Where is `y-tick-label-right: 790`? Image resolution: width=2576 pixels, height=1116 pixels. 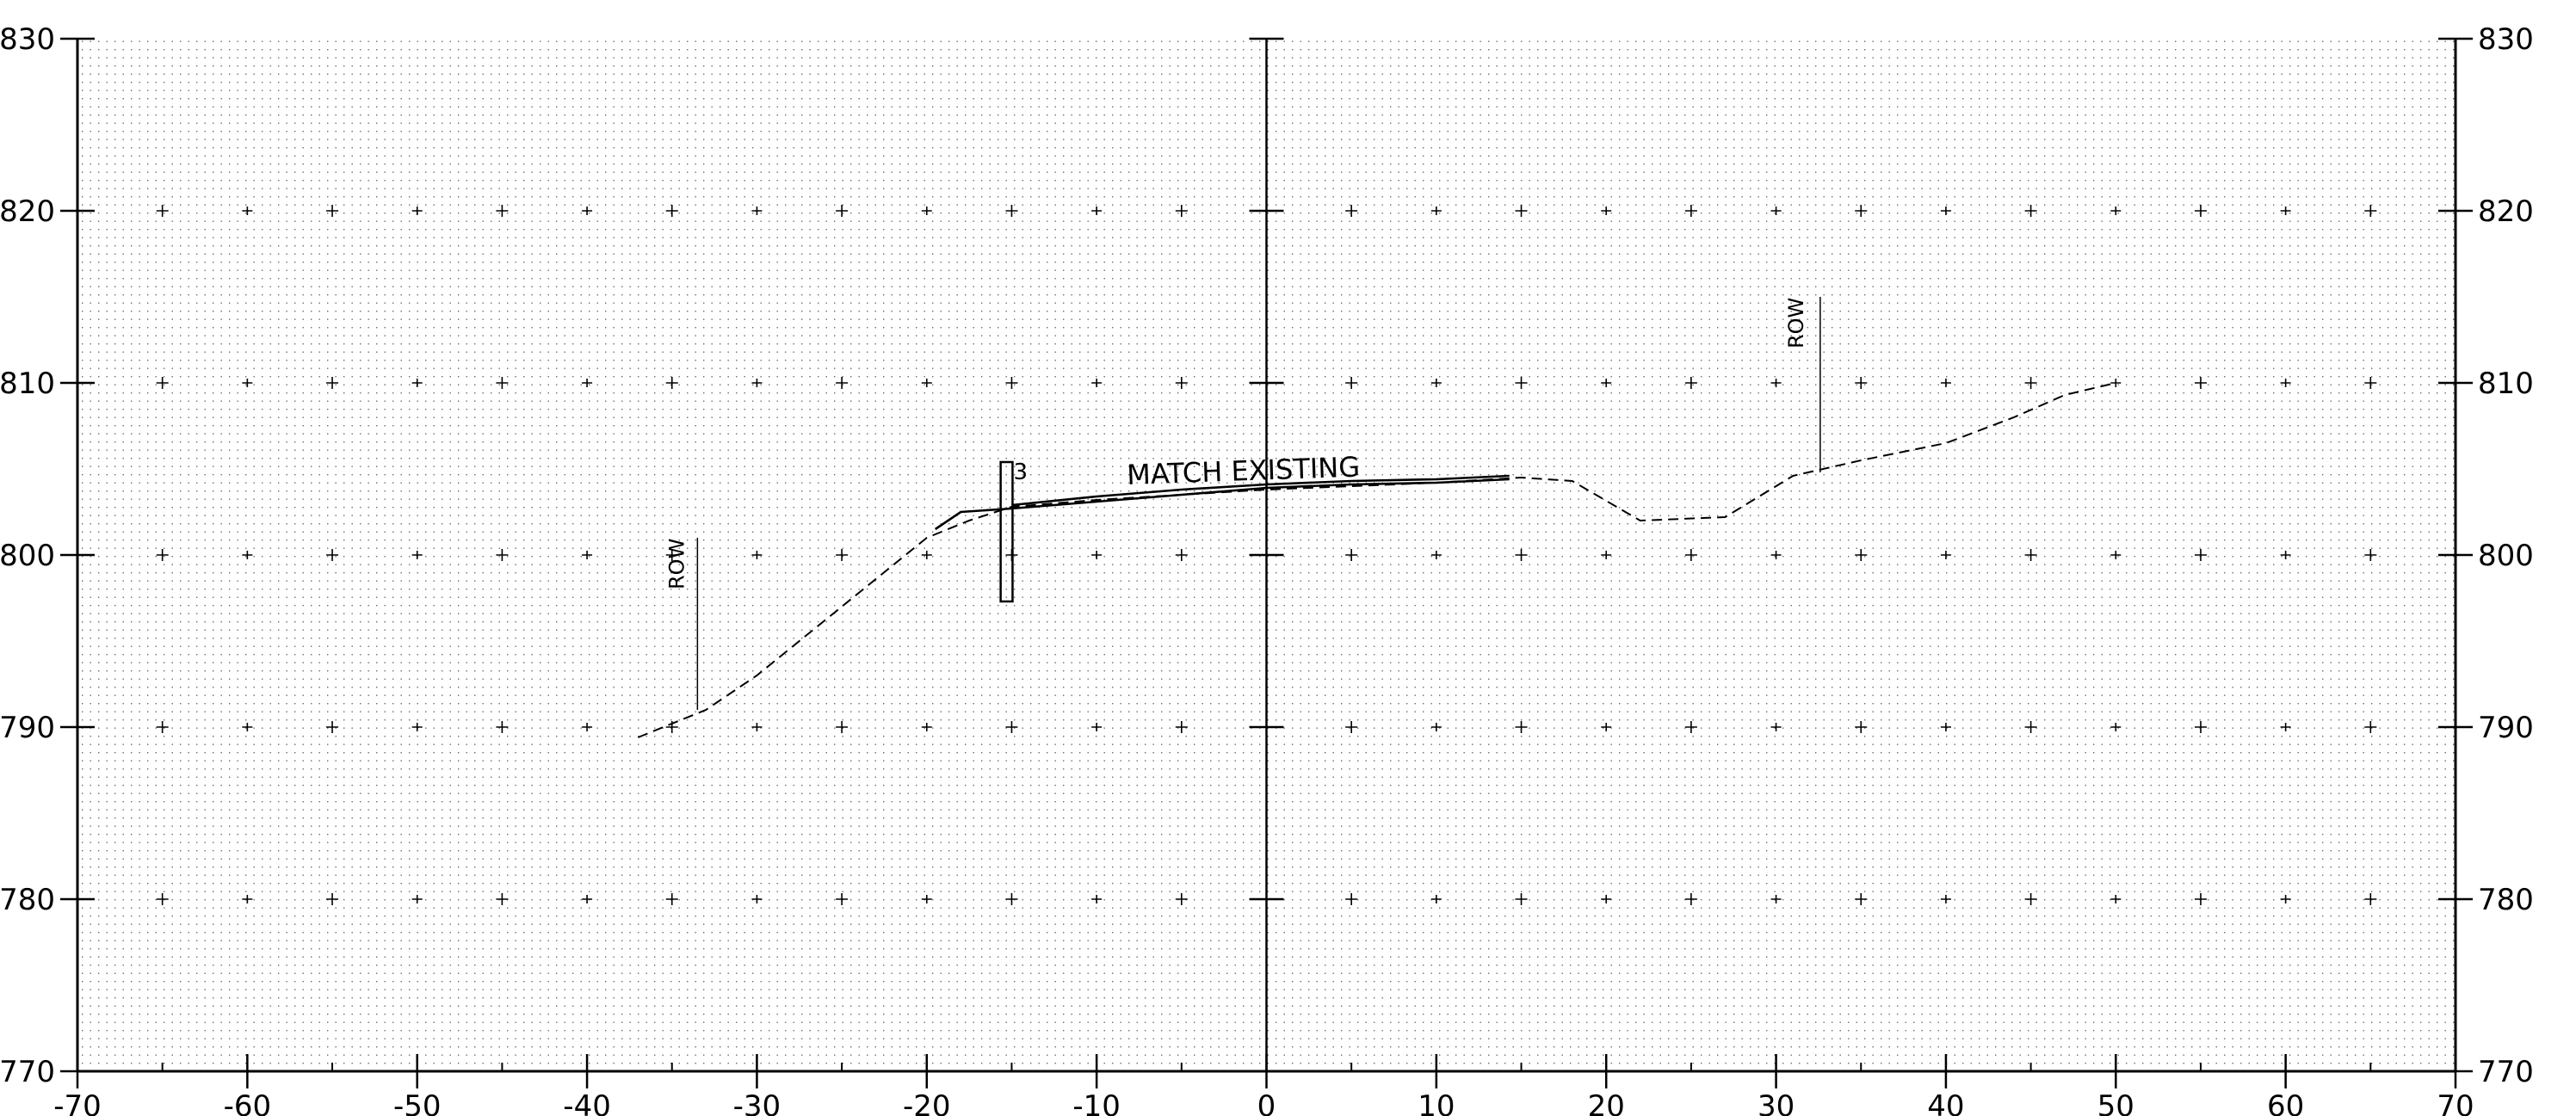 y-tick-label-right: 790 is located at coordinates (2506, 728).